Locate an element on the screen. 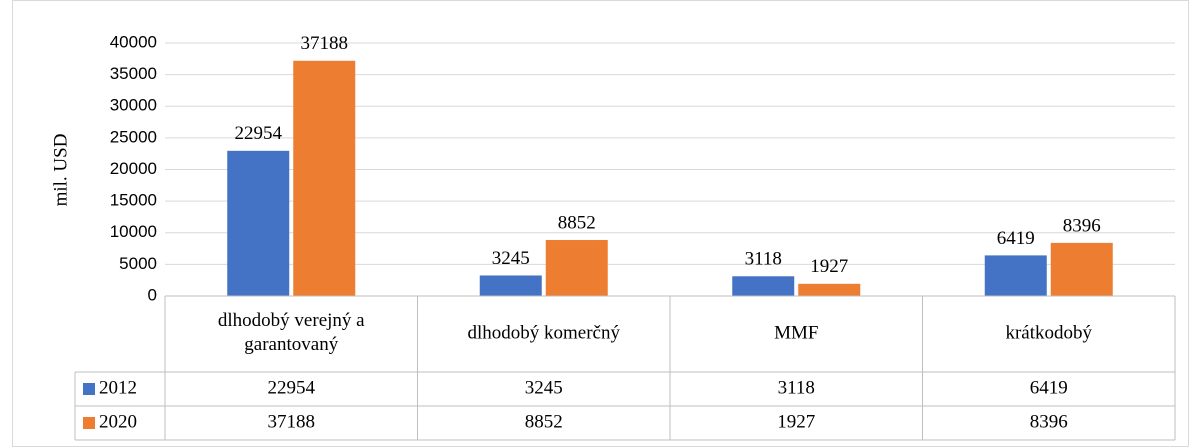  y-tick-label: 0 is located at coordinates (152, 294).